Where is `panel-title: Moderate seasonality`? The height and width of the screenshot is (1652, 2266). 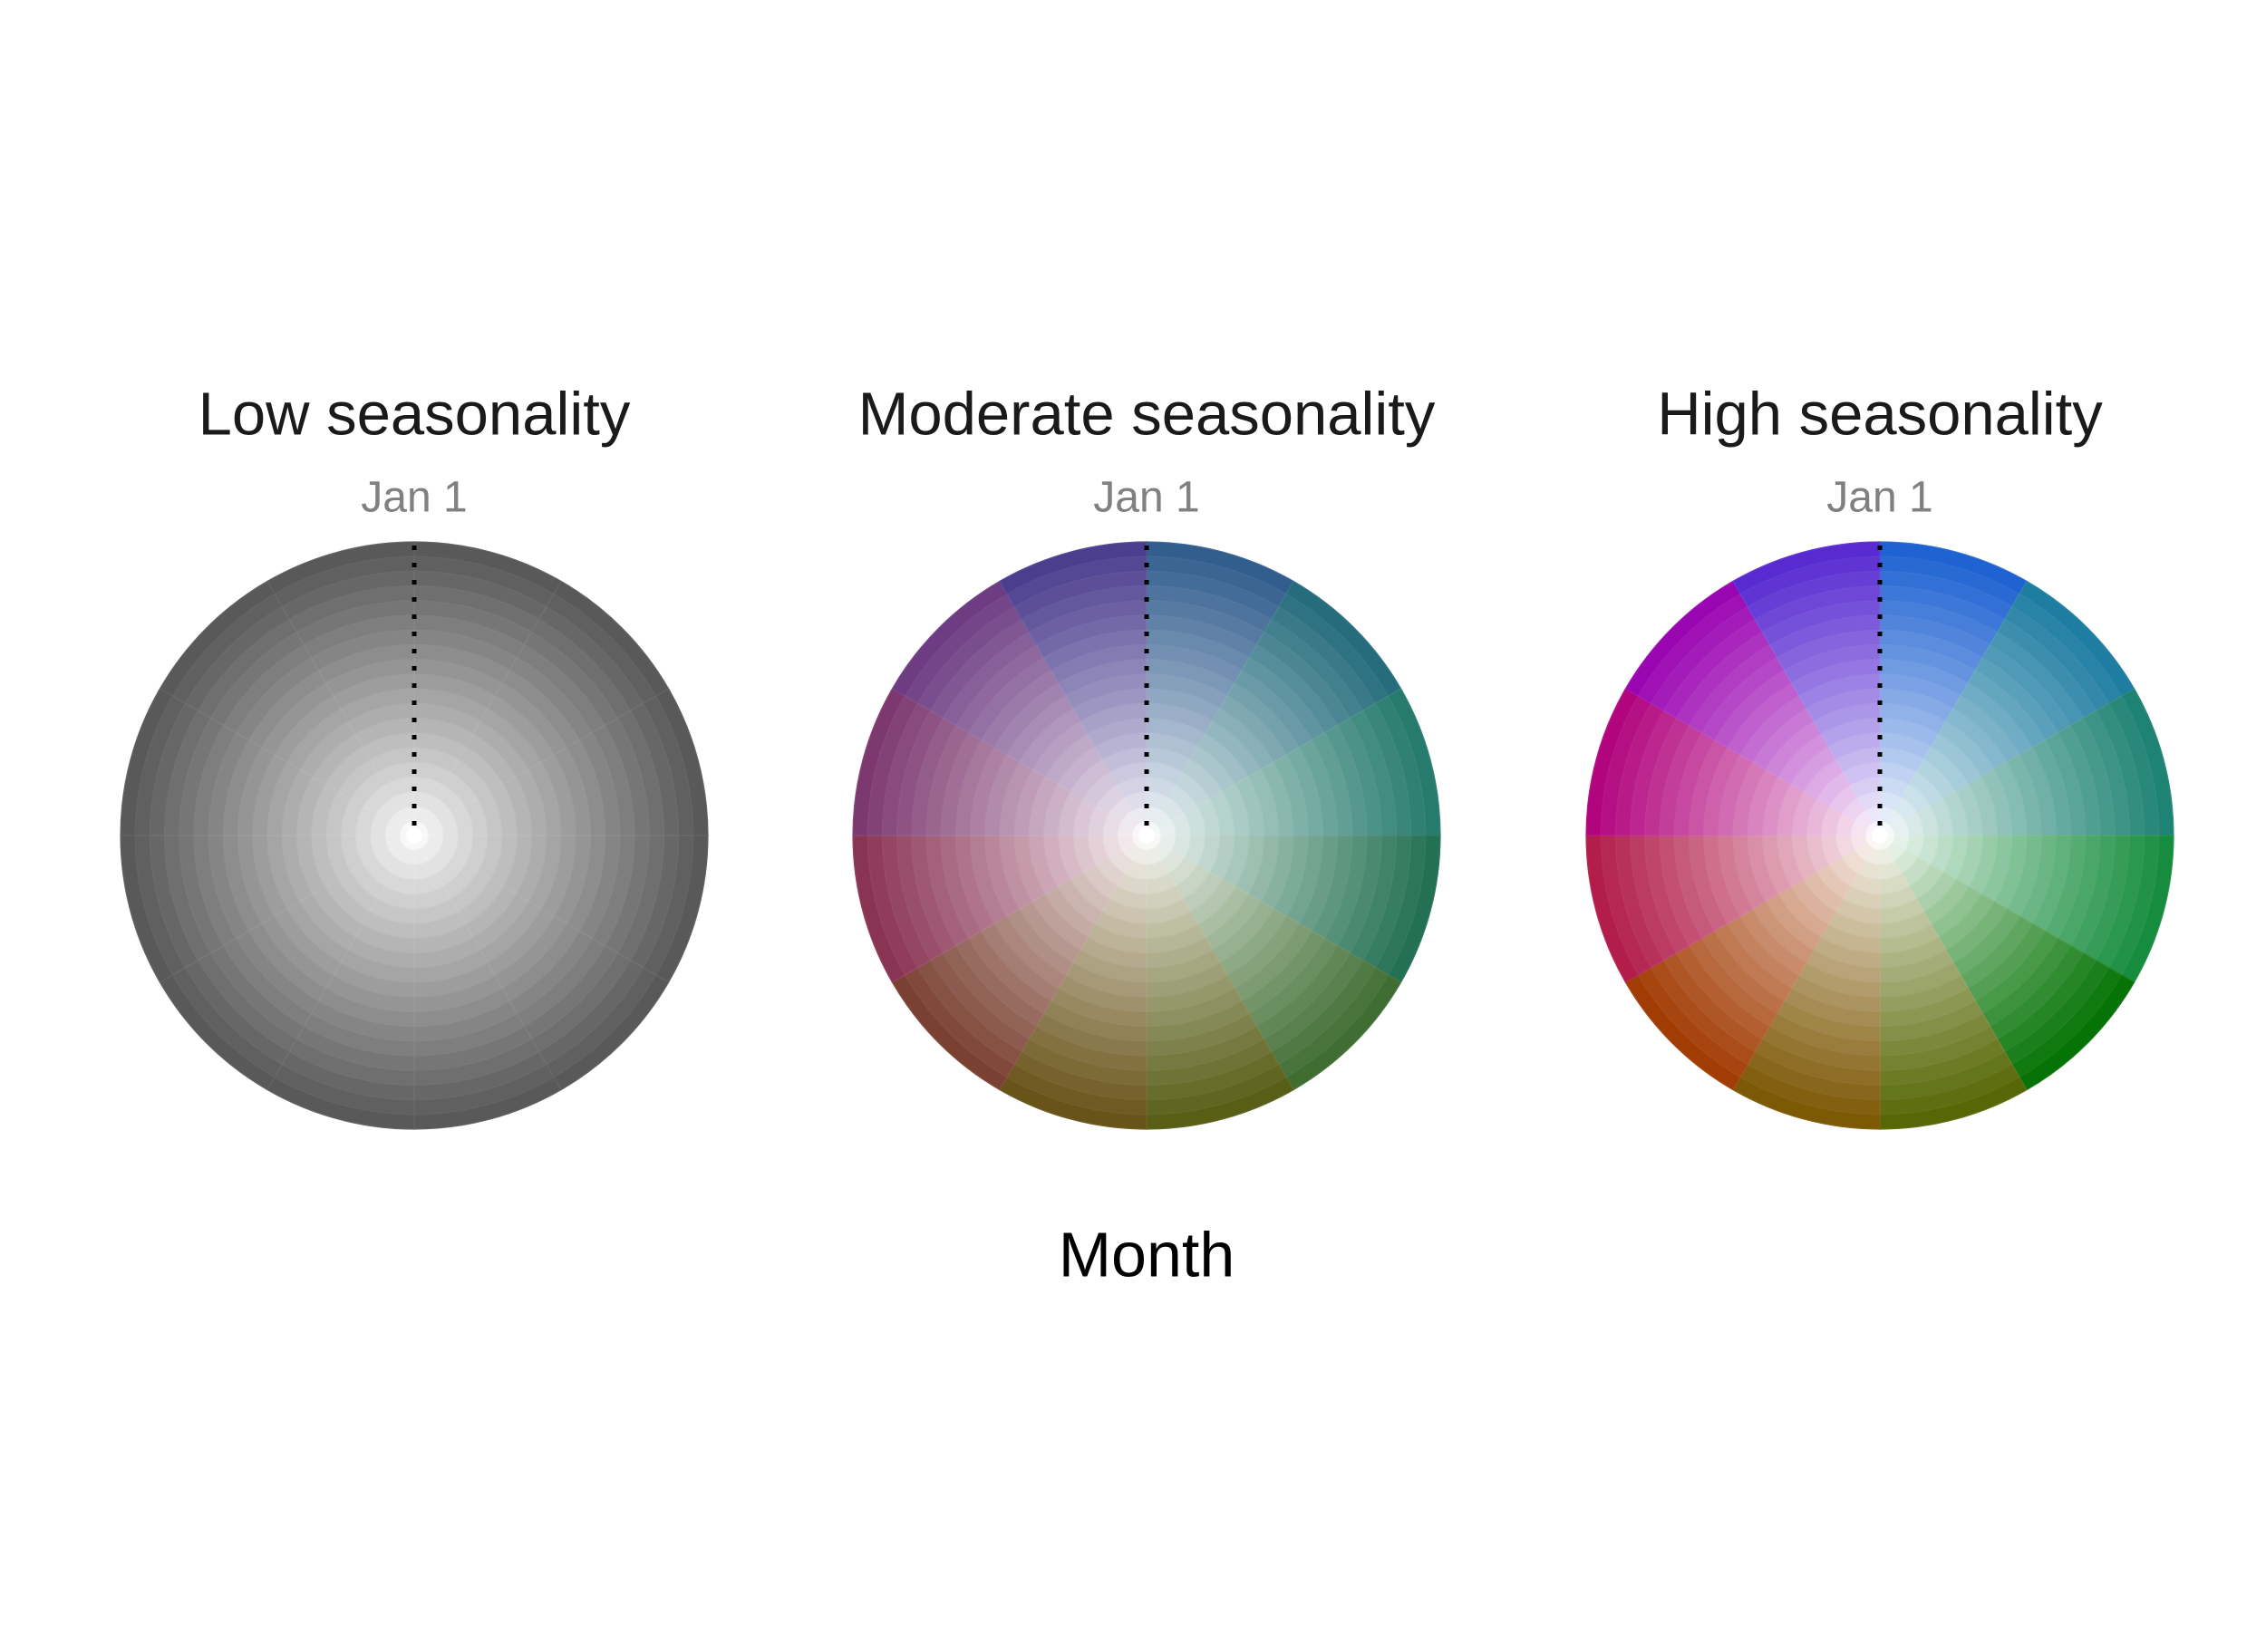 panel-title: Moderate seasonality is located at coordinates (1147, 415).